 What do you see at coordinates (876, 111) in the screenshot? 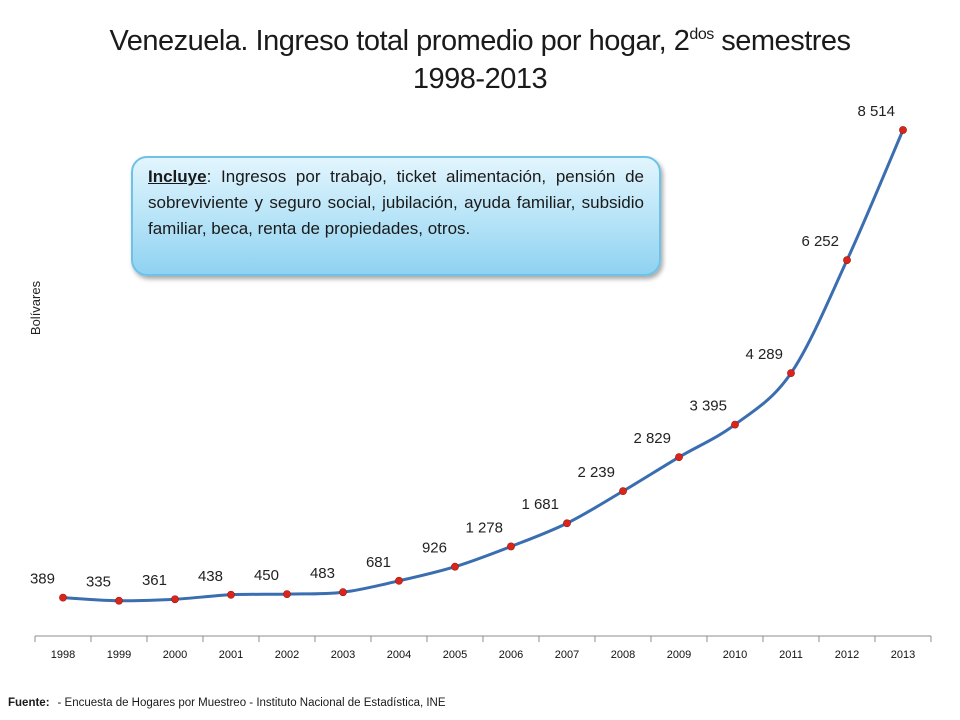
I see `data-label-2013: 8 514` at bounding box center [876, 111].